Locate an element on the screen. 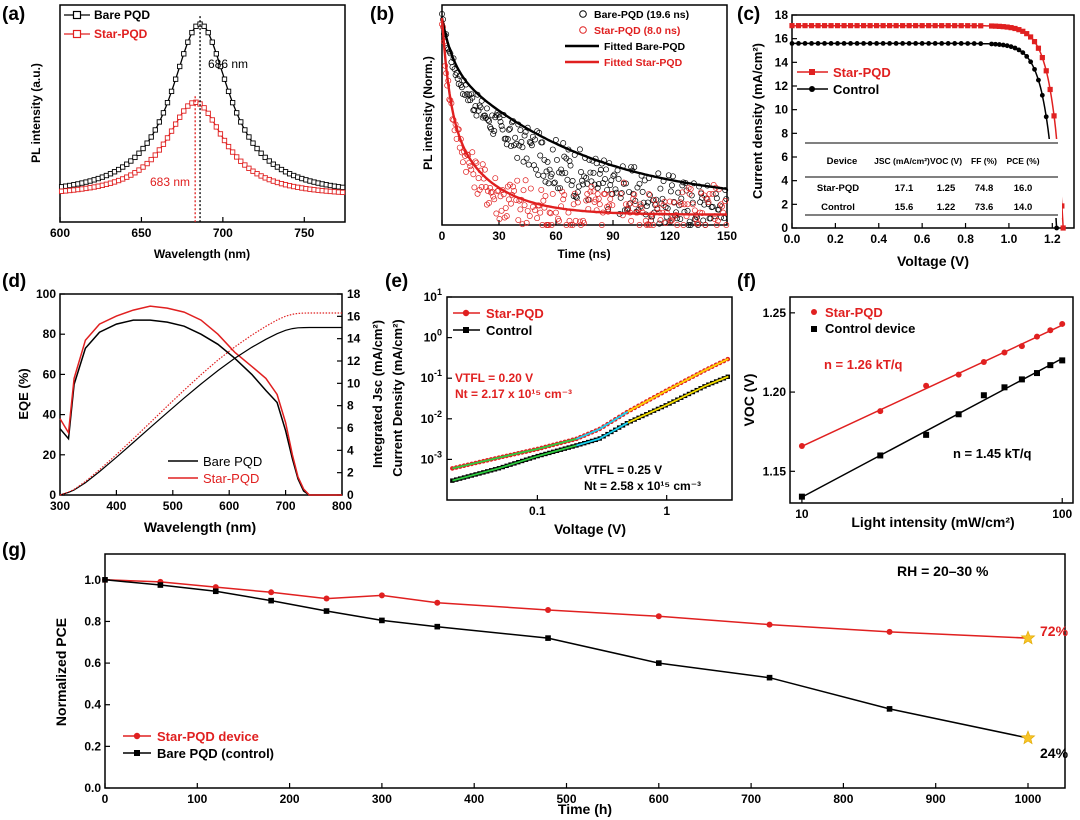  legend-label-control: Bare PQD (control) is located at coordinates (215, 753).